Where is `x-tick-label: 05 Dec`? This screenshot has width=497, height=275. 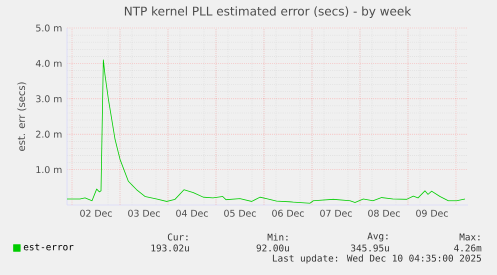 x-tick-label: 05 Dec is located at coordinates (240, 213).